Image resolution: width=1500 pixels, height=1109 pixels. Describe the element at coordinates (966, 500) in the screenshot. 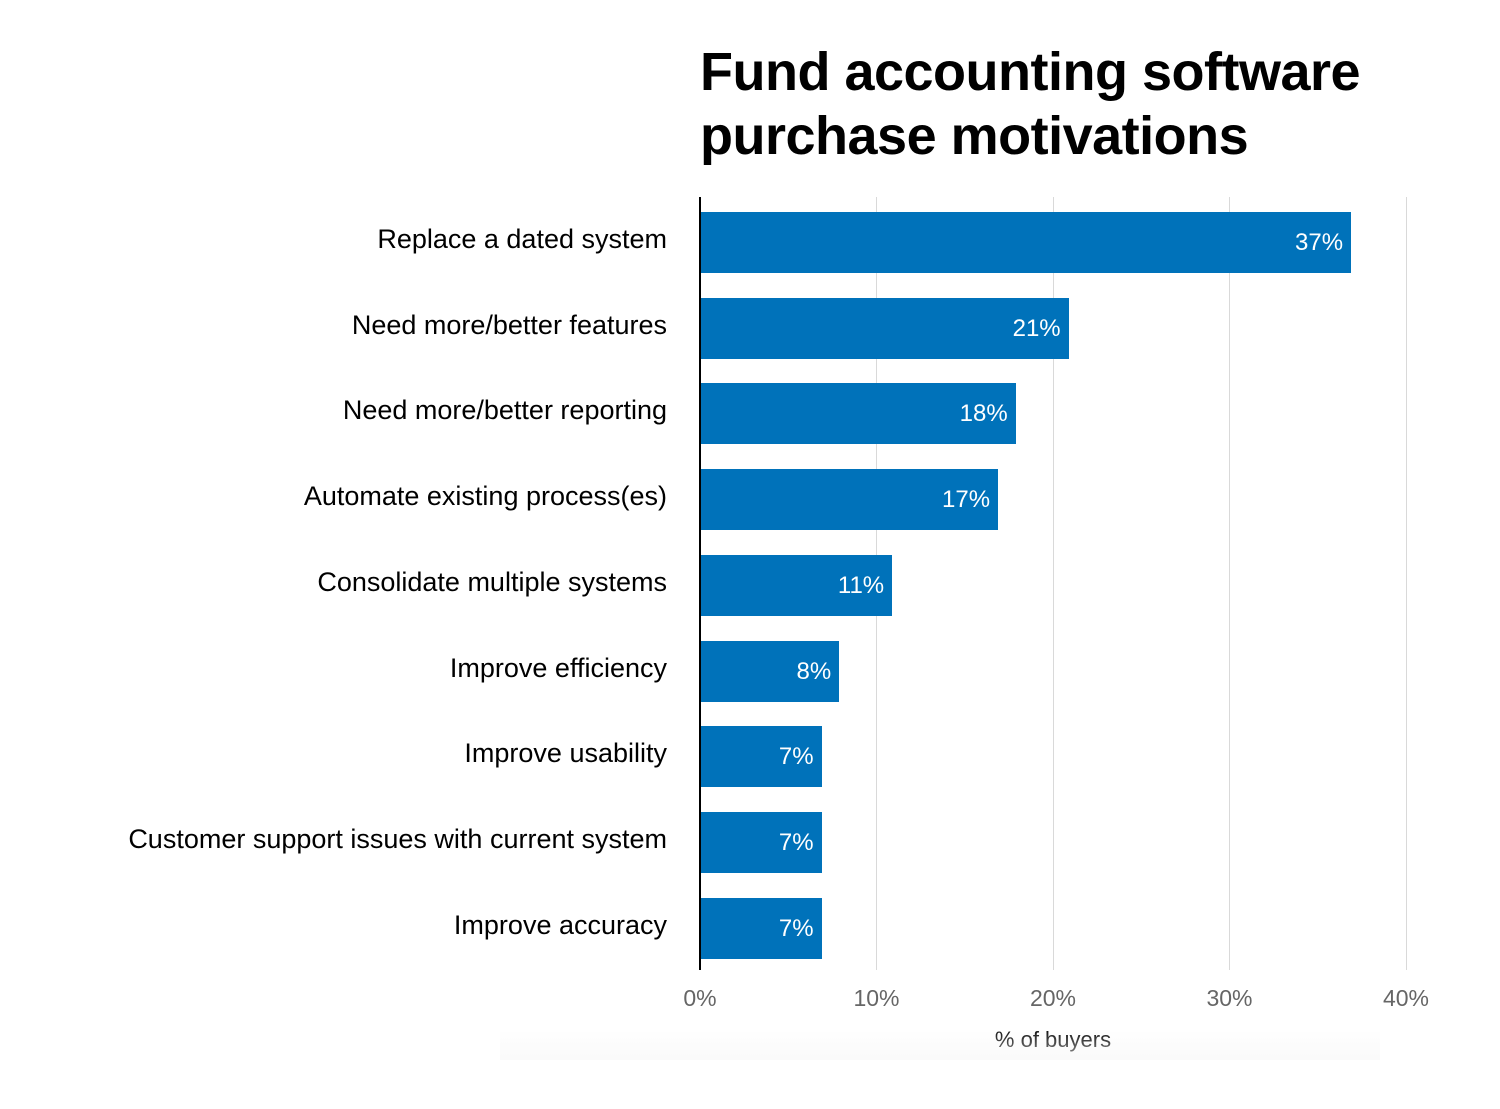

I see `bar-value-label: 17%` at that location.